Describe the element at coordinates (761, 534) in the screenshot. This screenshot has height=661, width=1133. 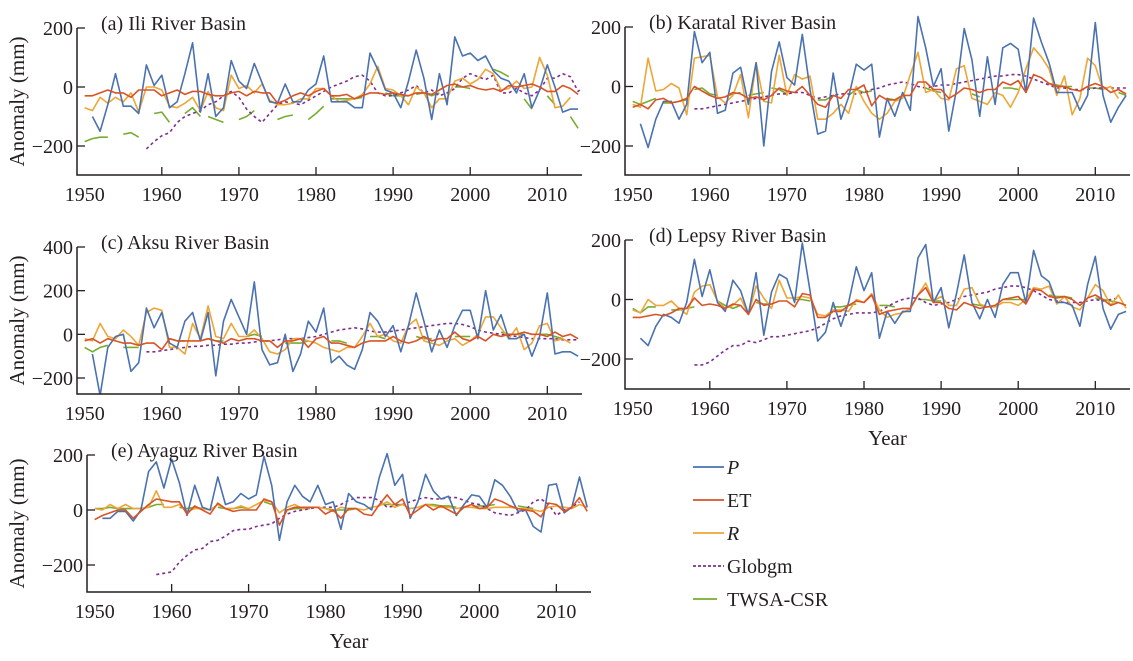
I see `legend: P ET R Globgm TWSA-CSR` at that location.